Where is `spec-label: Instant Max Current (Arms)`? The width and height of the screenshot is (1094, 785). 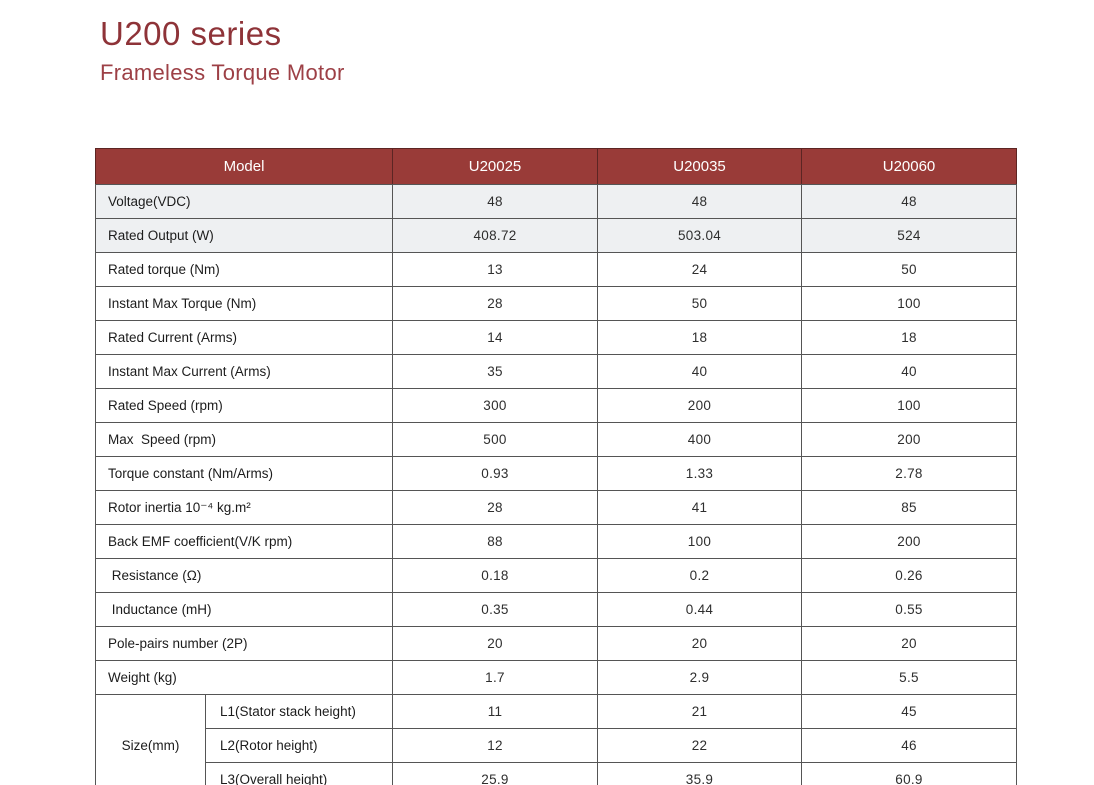
spec-label: Instant Max Current (Arms) is located at coordinates (244, 371).